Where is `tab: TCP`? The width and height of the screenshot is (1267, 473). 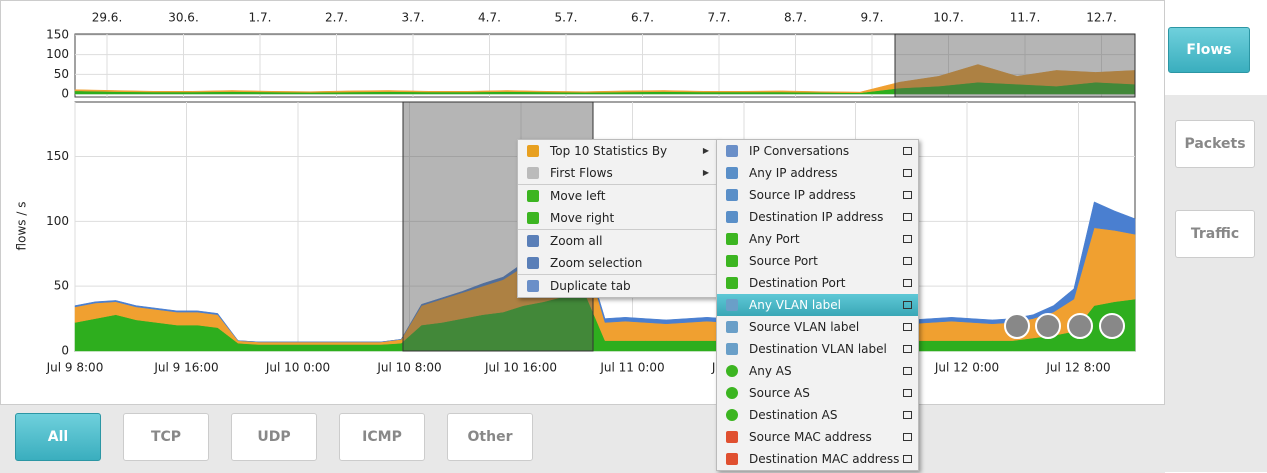 tab: TCP is located at coordinates (166, 437).